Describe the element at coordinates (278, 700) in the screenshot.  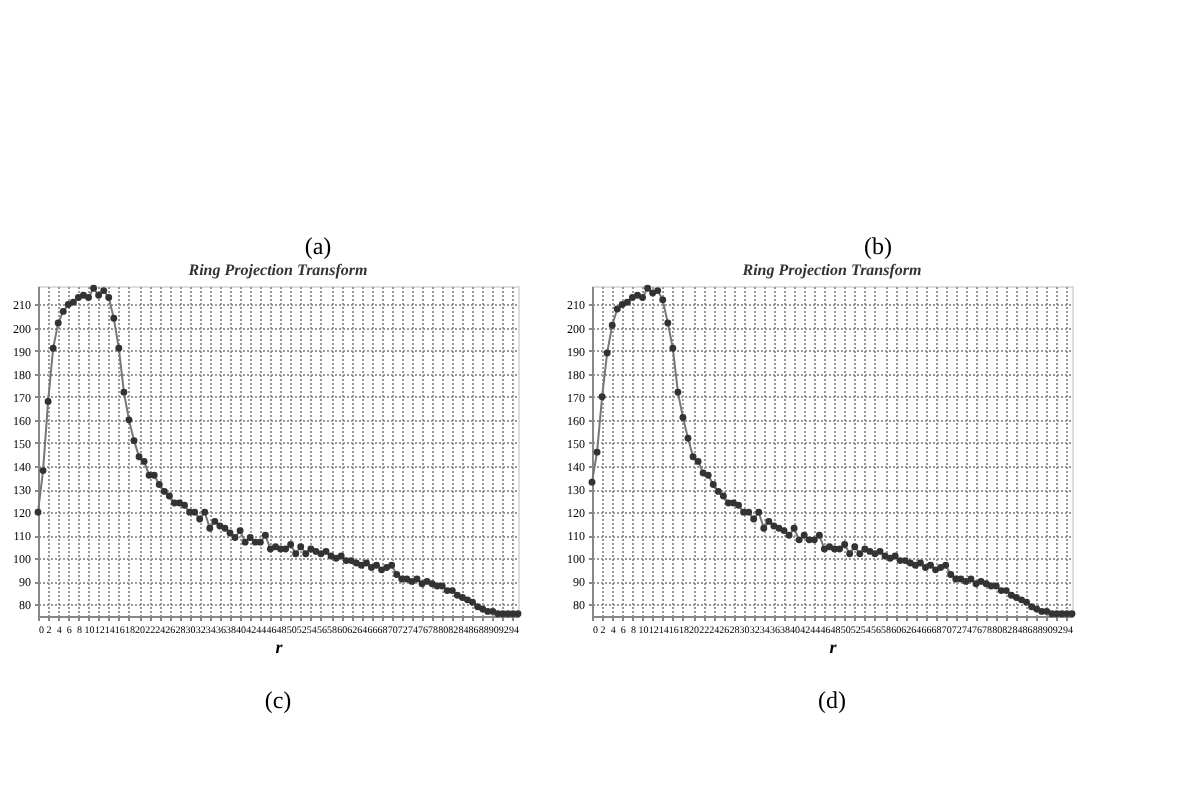
I see `text: (c)` at that location.